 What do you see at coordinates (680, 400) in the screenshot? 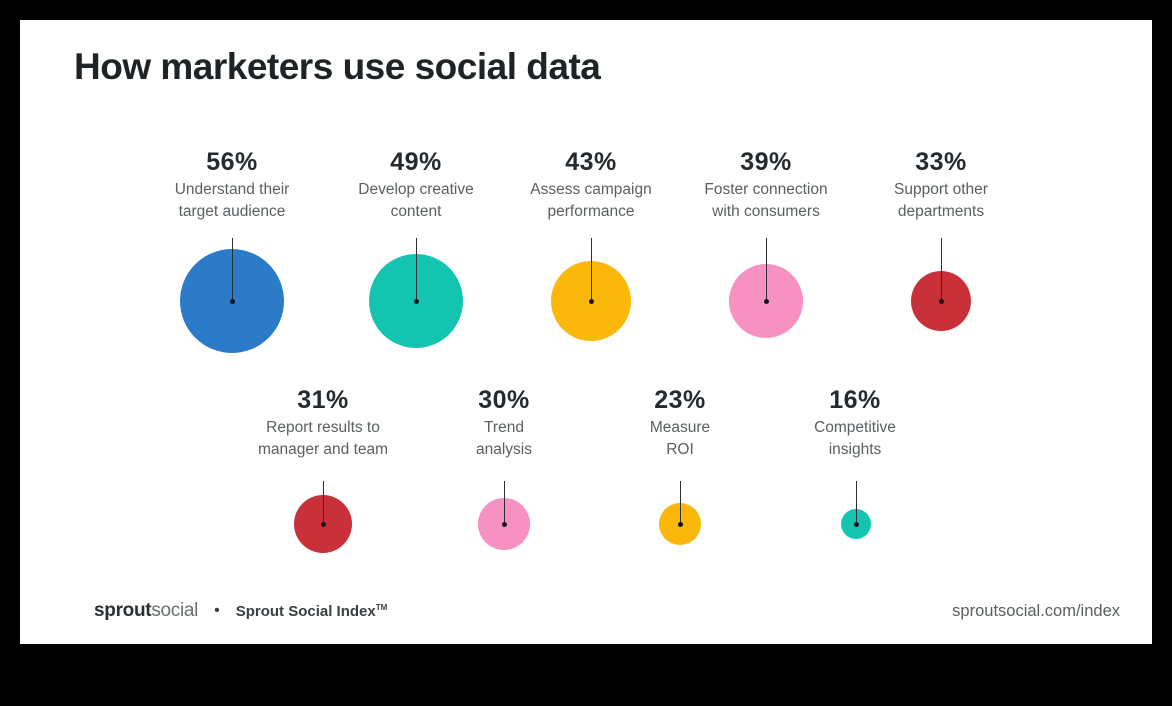
I see `stat-percent: 23%` at bounding box center [680, 400].